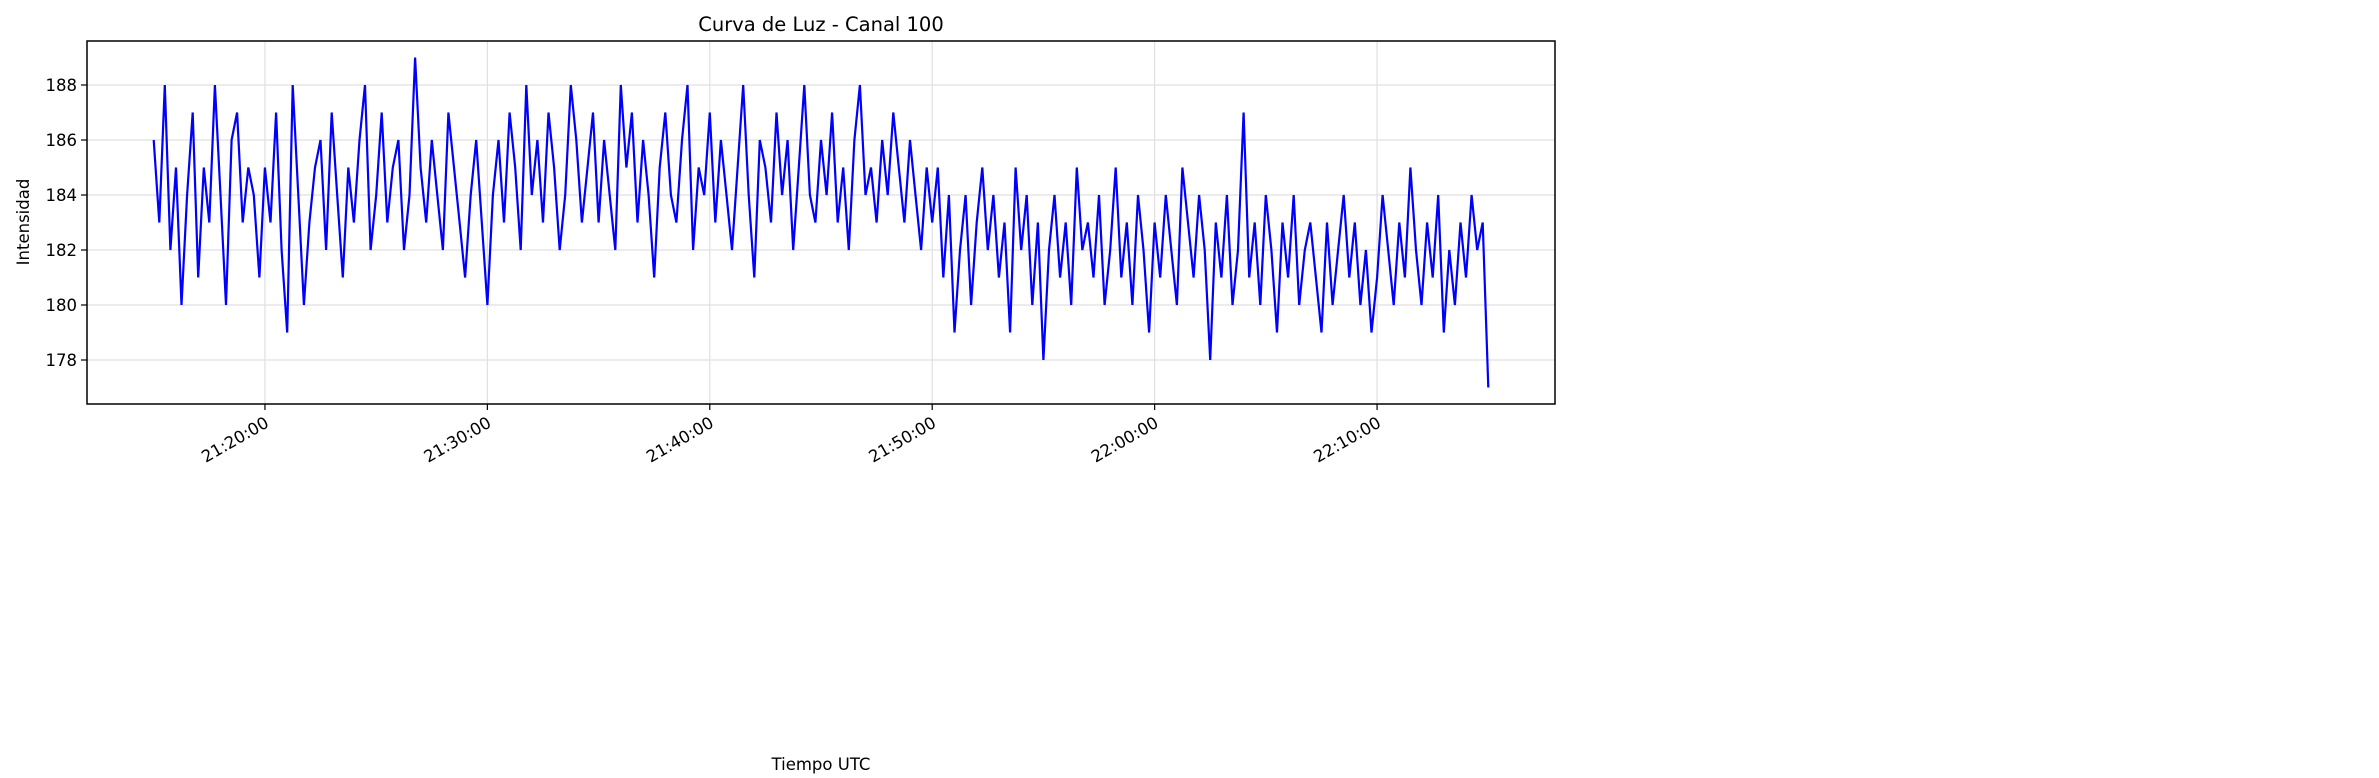  What do you see at coordinates (66, 223) in the screenshot?
I see `y-axis: 178 180 182 184 186 188` at bounding box center [66, 223].